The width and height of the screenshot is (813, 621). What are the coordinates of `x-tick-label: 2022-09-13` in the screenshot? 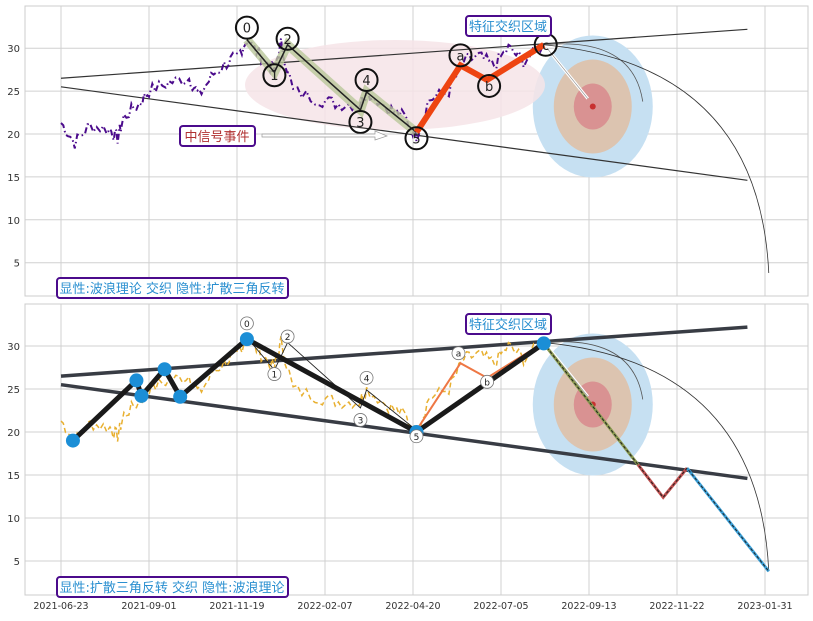 It's located at (588, 606).